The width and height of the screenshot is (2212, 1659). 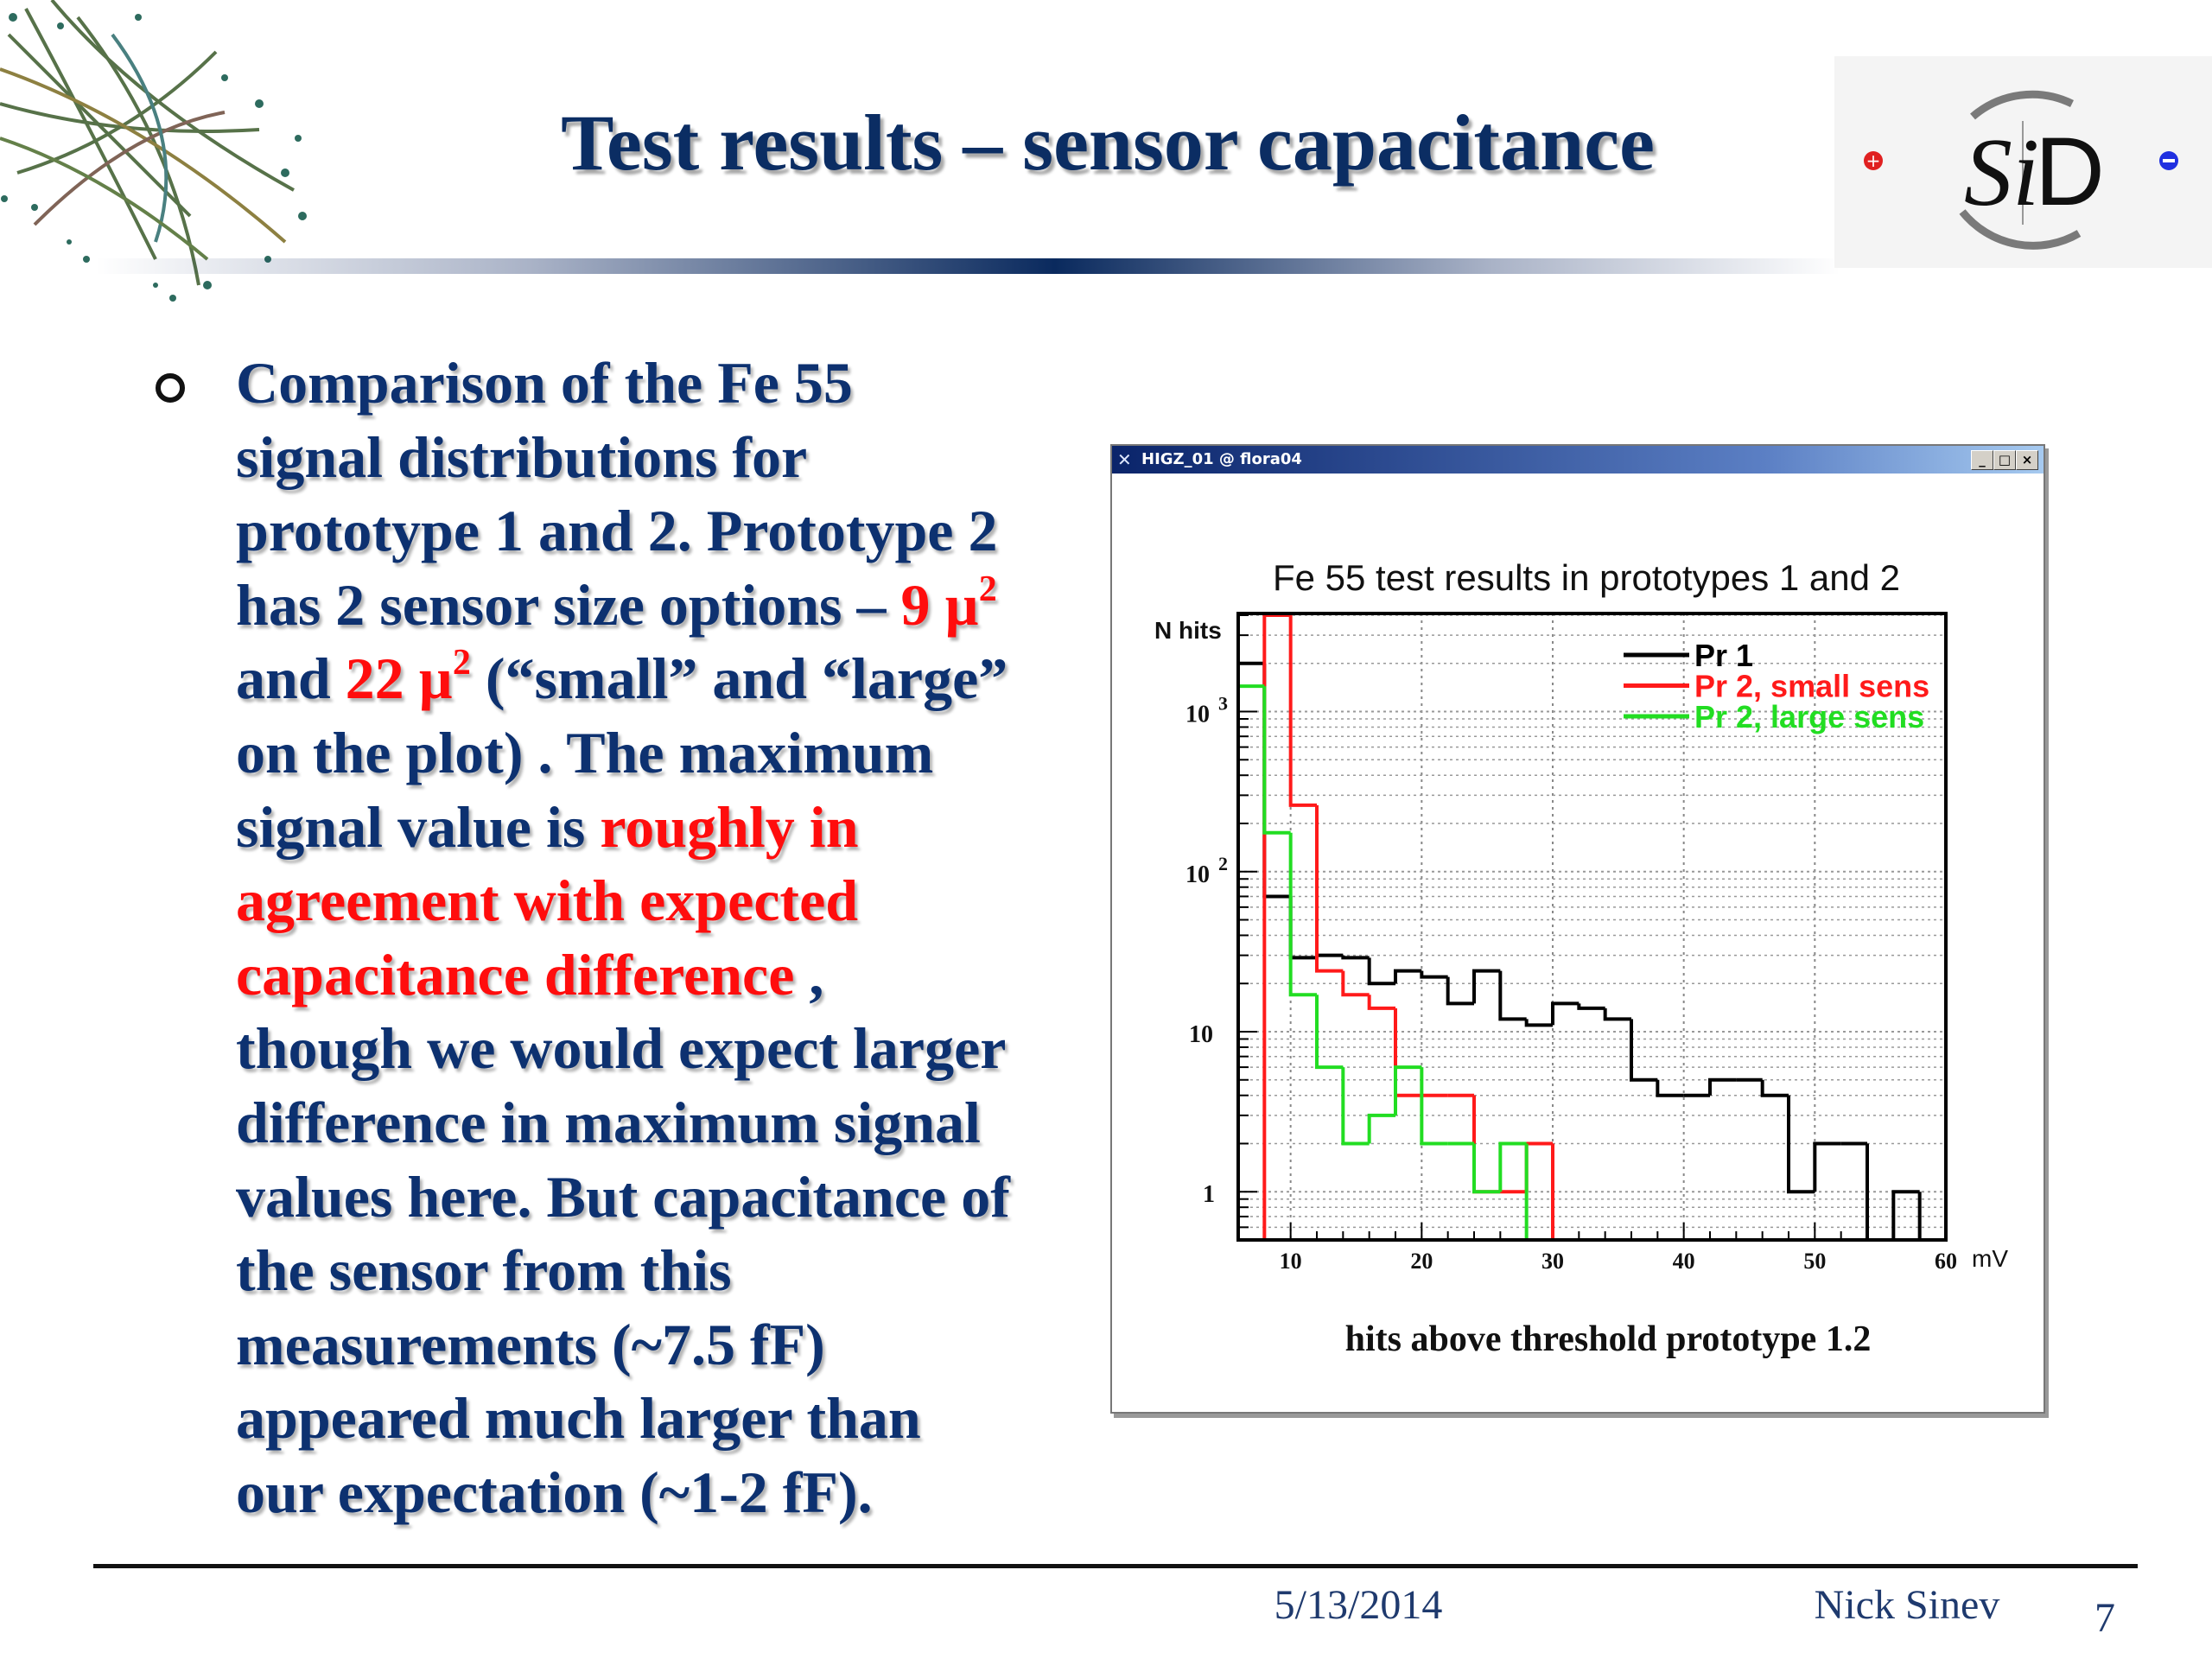 I want to click on text-segment: Comparison of the Fe 55, so click(x=544, y=383).